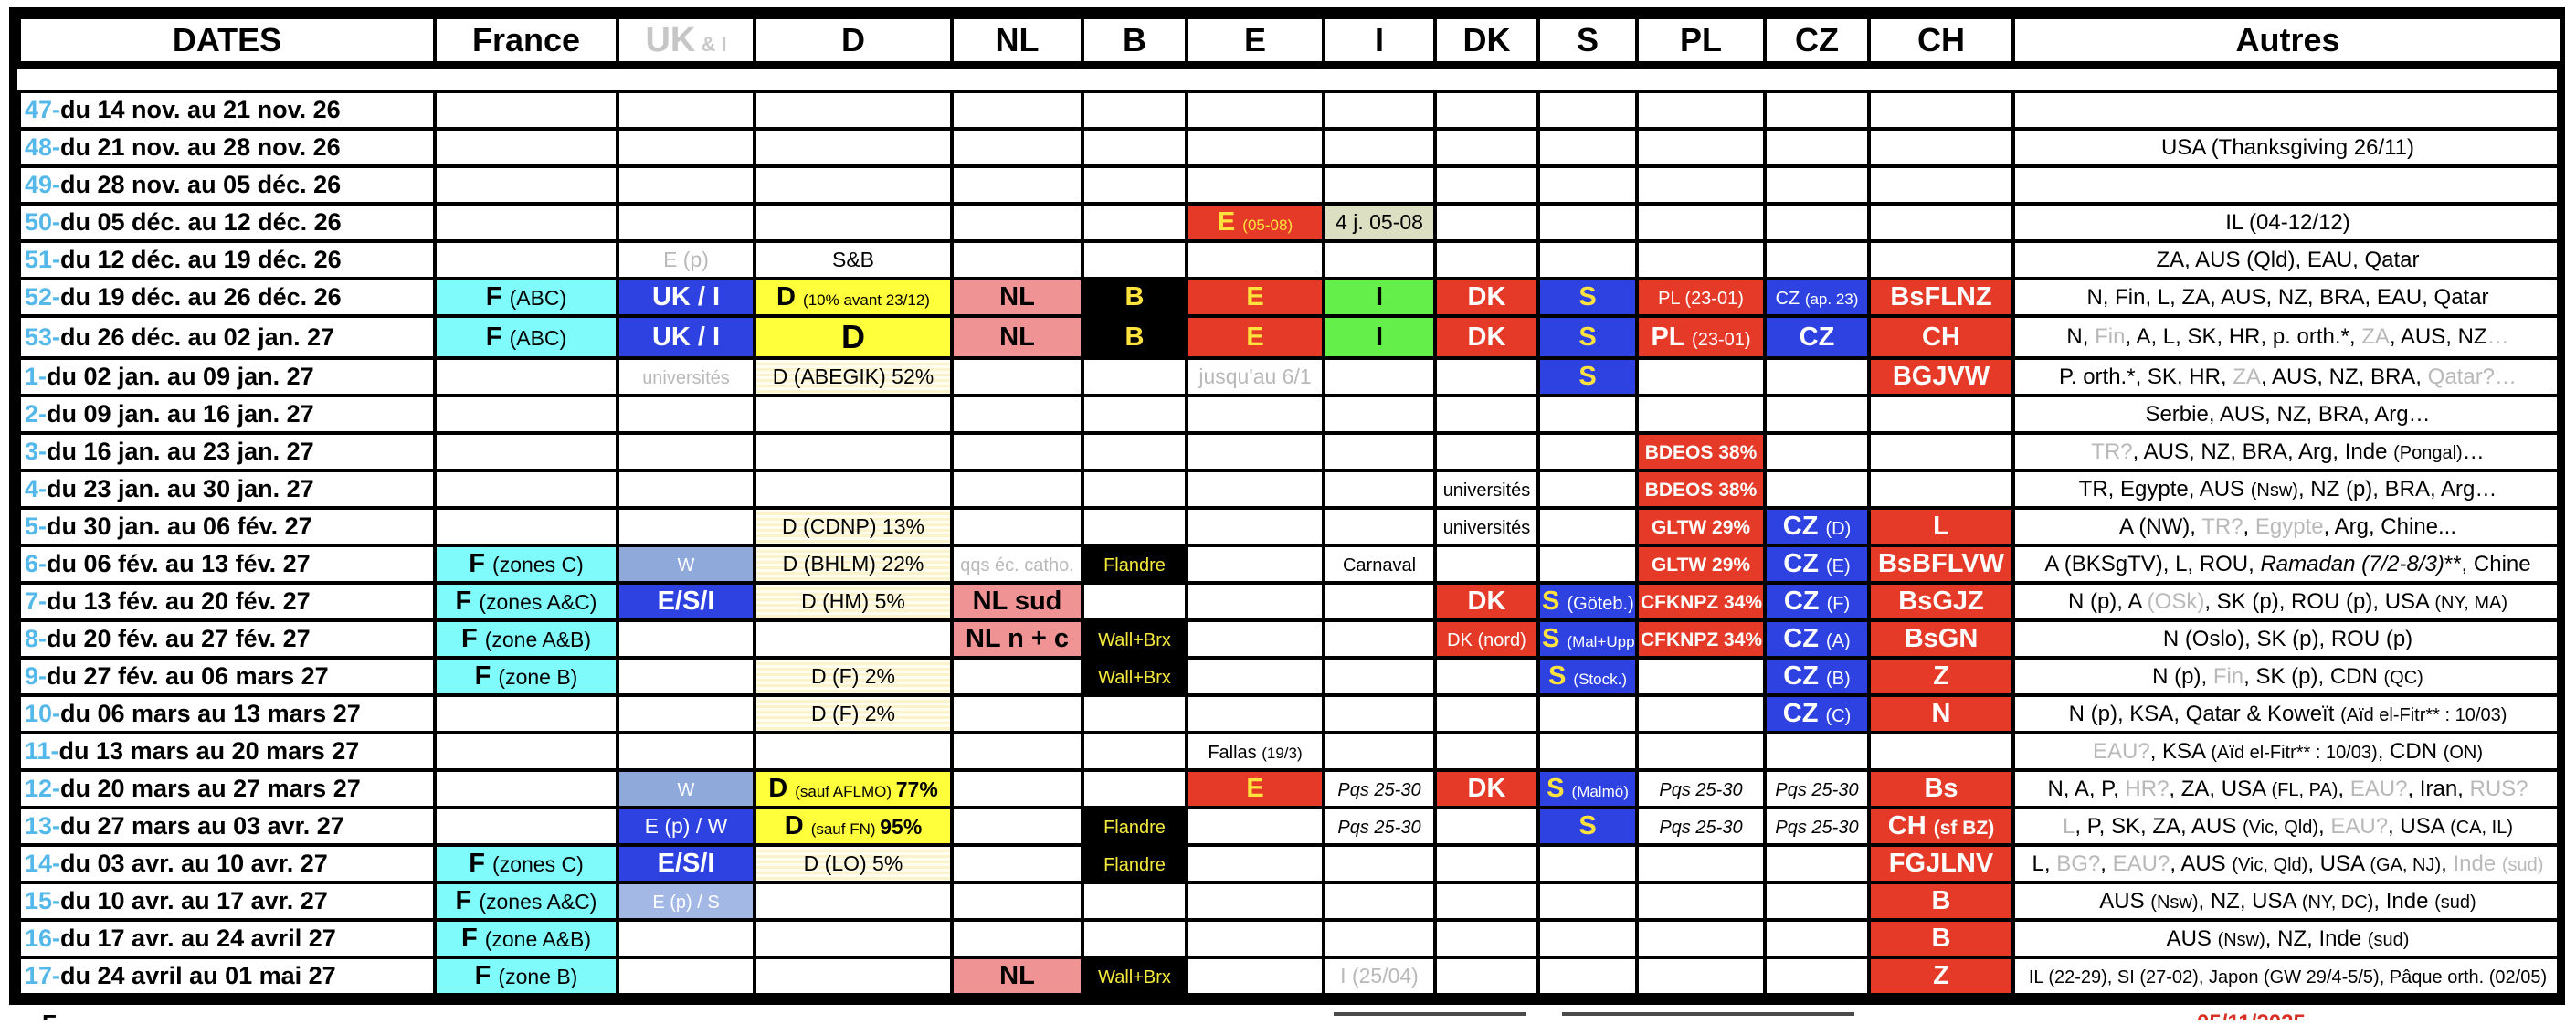 The width and height of the screenshot is (2576, 1025). I want to click on cell-i-w47, so click(1379, 111).